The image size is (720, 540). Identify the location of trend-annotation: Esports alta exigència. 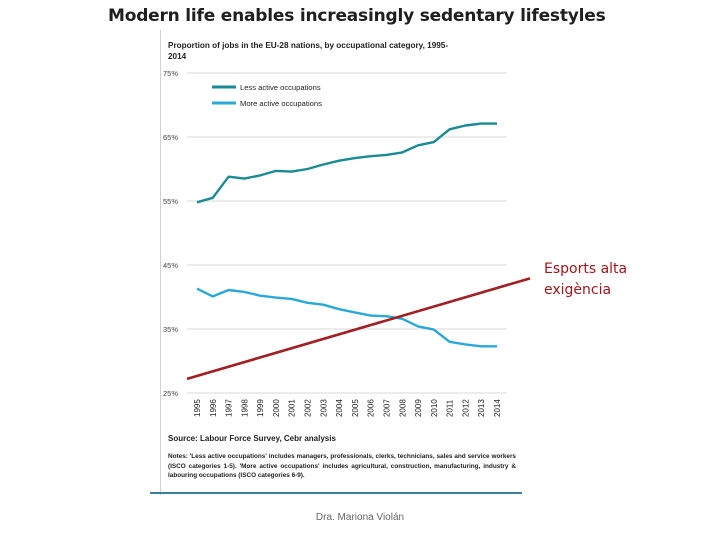
(585, 280).